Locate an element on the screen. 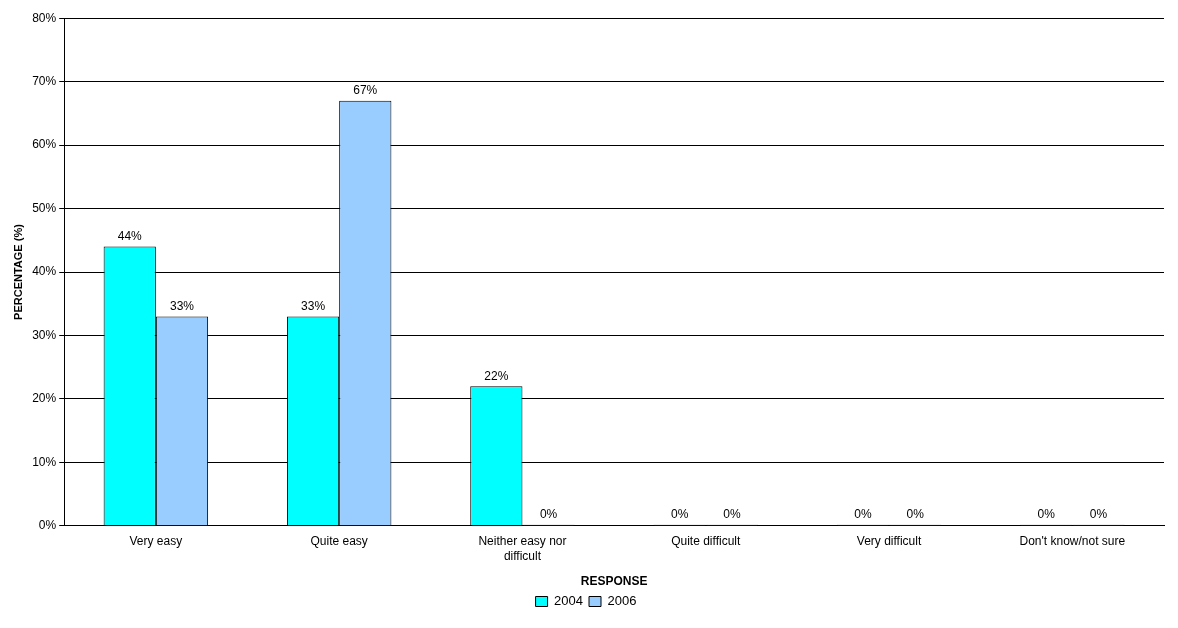  y-tick-label: 30% is located at coordinates (44, 334).